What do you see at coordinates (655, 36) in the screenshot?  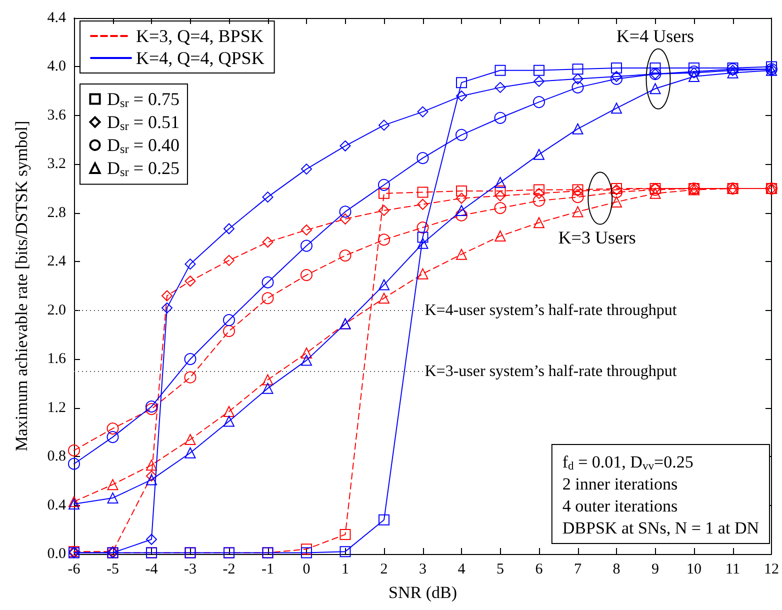 I see `annotation: K=4 Users` at bounding box center [655, 36].